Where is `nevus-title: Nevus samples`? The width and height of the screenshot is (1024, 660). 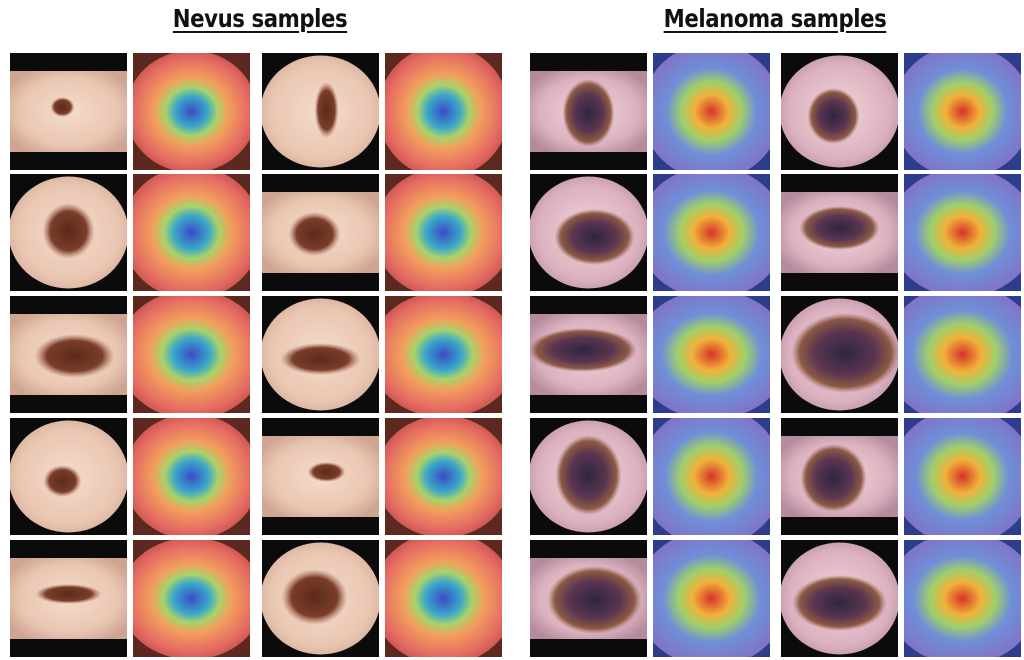 nevus-title: Nevus samples is located at coordinates (260, 18).